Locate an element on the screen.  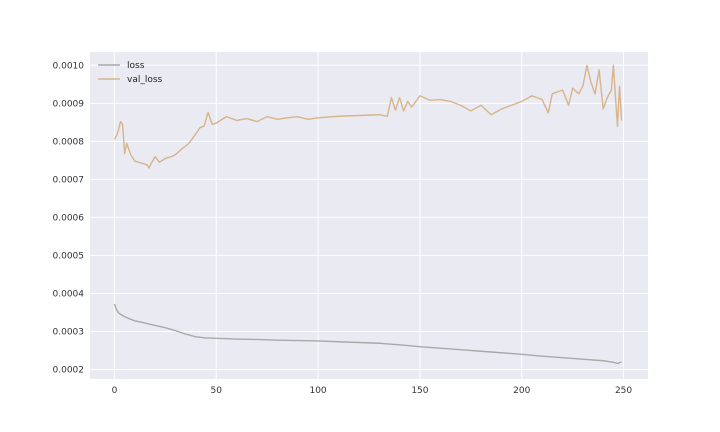
legend-label-val-loss: val_loss is located at coordinates (145, 80).